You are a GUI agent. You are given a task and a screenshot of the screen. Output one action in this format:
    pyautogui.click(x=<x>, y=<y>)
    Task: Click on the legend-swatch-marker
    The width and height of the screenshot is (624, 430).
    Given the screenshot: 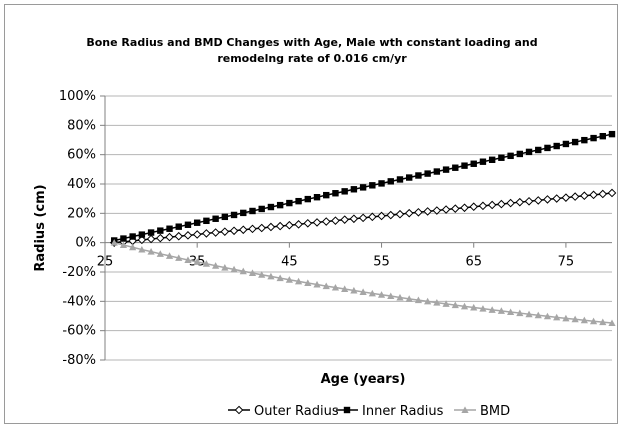 What is the action you would take?
    pyautogui.click(x=465, y=409)
    